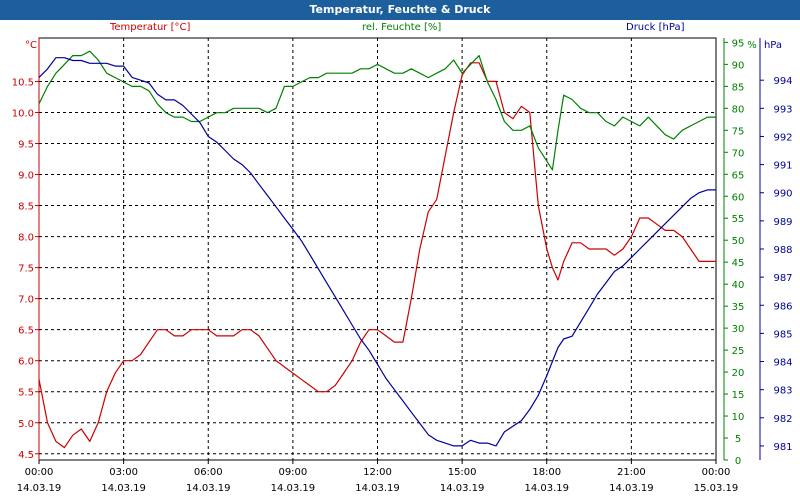 The image size is (800, 500). What do you see at coordinates (773, 45) in the screenshot?
I see `pressure-unit: hPa` at bounding box center [773, 45].